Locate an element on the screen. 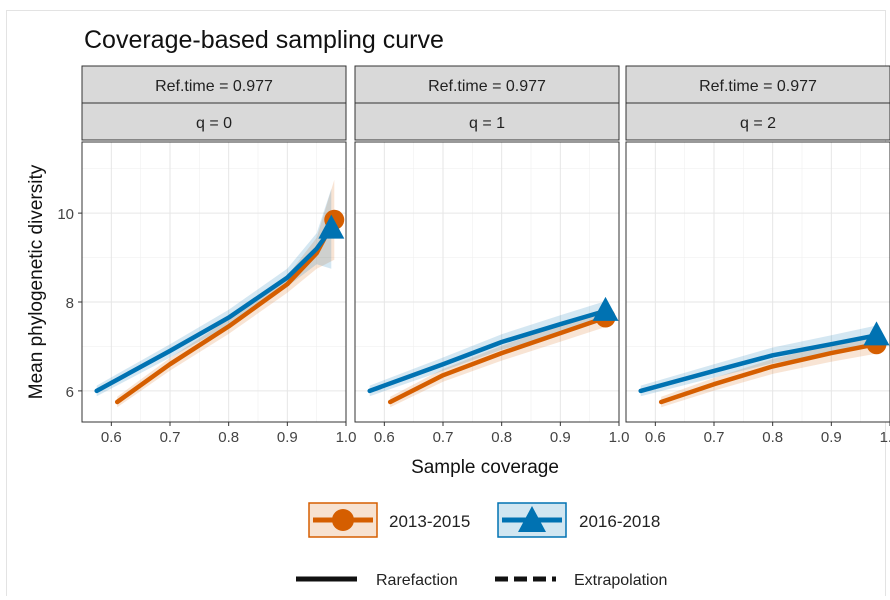 The width and height of the screenshot is (890, 600). x-axis-label: Sample coverage is located at coordinates (485, 467).